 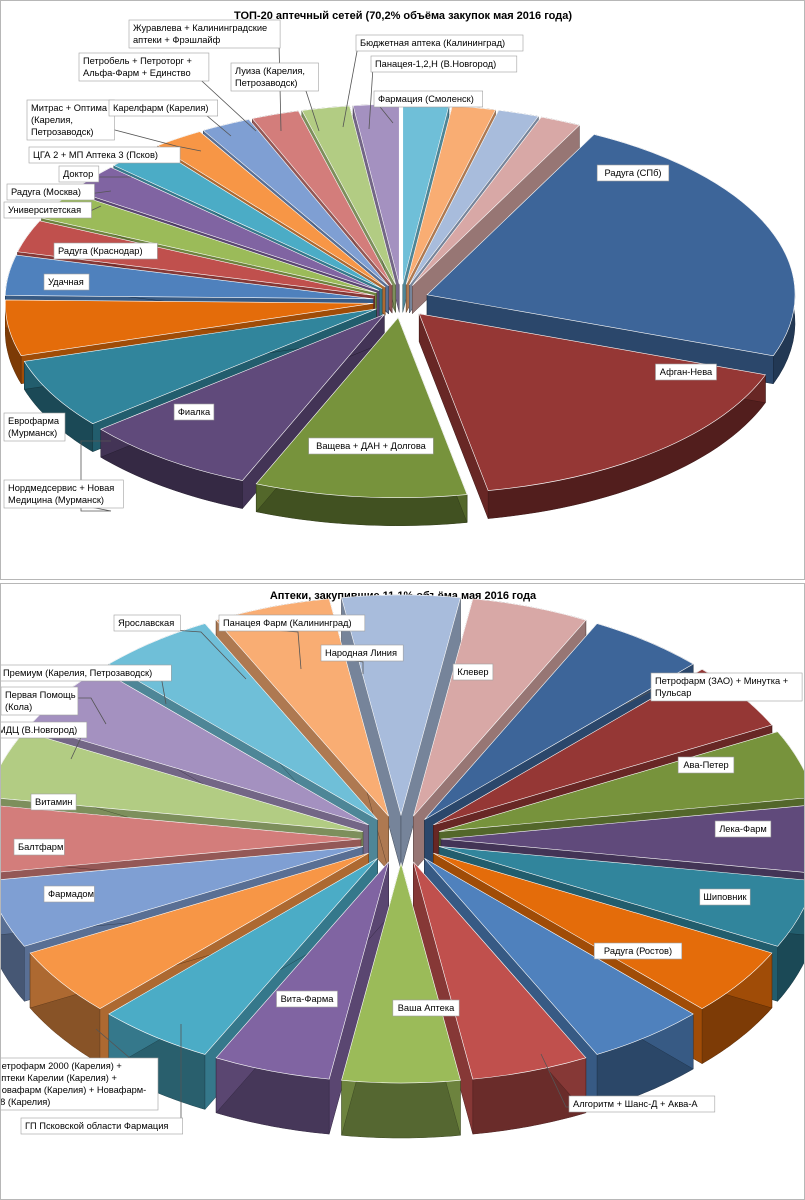 I want to click on slice-label-5: Радуга (Ростов), so click(x=638, y=951).